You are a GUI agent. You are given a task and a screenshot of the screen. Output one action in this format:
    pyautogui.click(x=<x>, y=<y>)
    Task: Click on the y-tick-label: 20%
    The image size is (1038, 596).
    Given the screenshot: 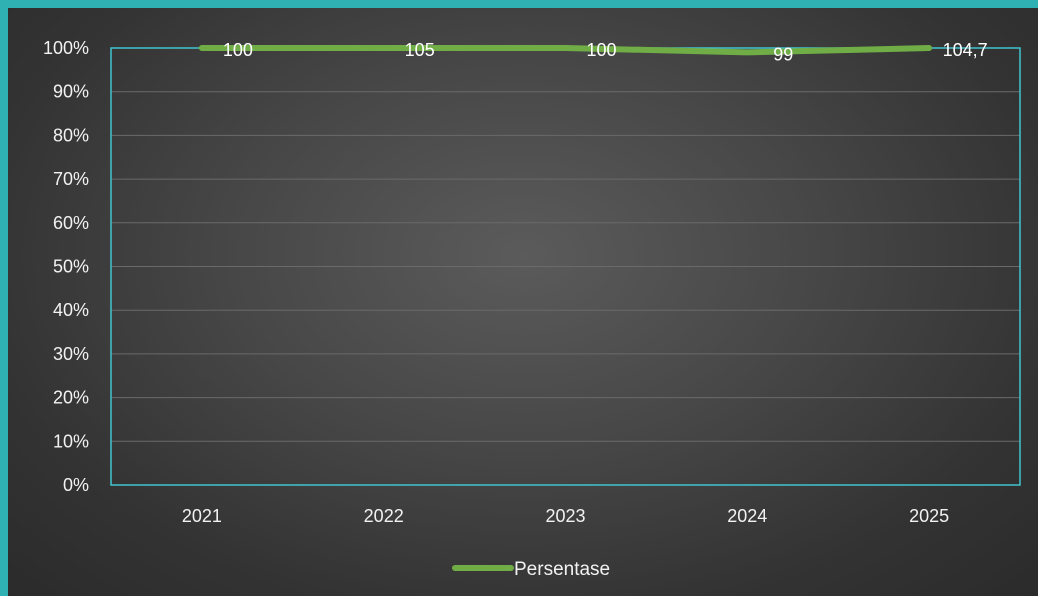 What is the action you would take?
    pyautogui.click(x=71, y=398)
    